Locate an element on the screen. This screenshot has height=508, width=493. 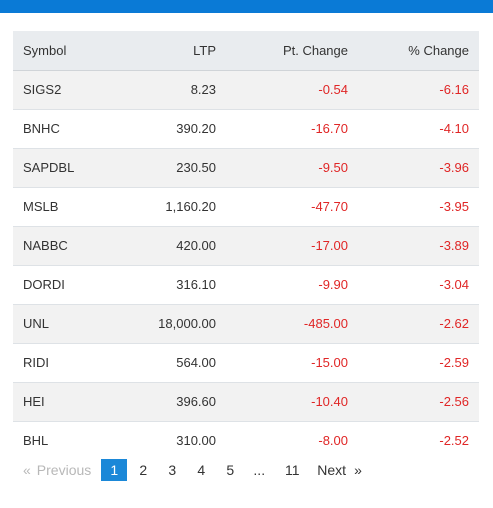
ltp-cell: 230.50 is located at coordinates (175, 167).